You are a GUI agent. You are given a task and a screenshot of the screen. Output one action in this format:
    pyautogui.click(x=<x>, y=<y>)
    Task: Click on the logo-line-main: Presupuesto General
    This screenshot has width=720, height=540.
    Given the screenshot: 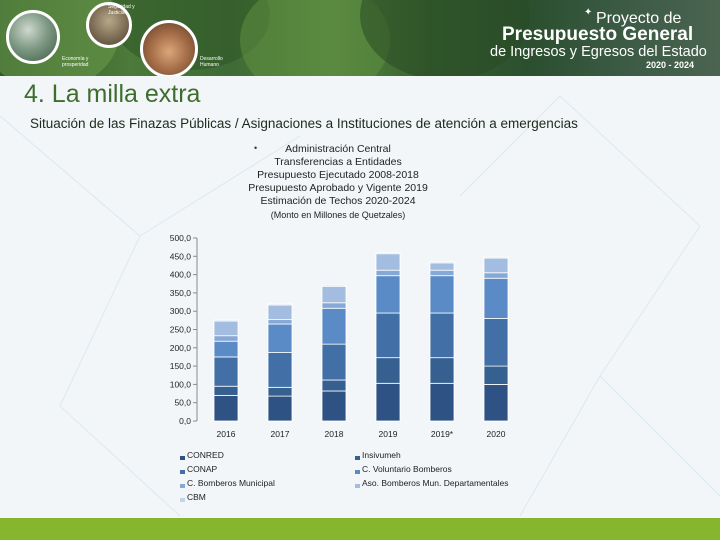 What is the action you would take?
    pyautogui.click(x=598, y=34)
    